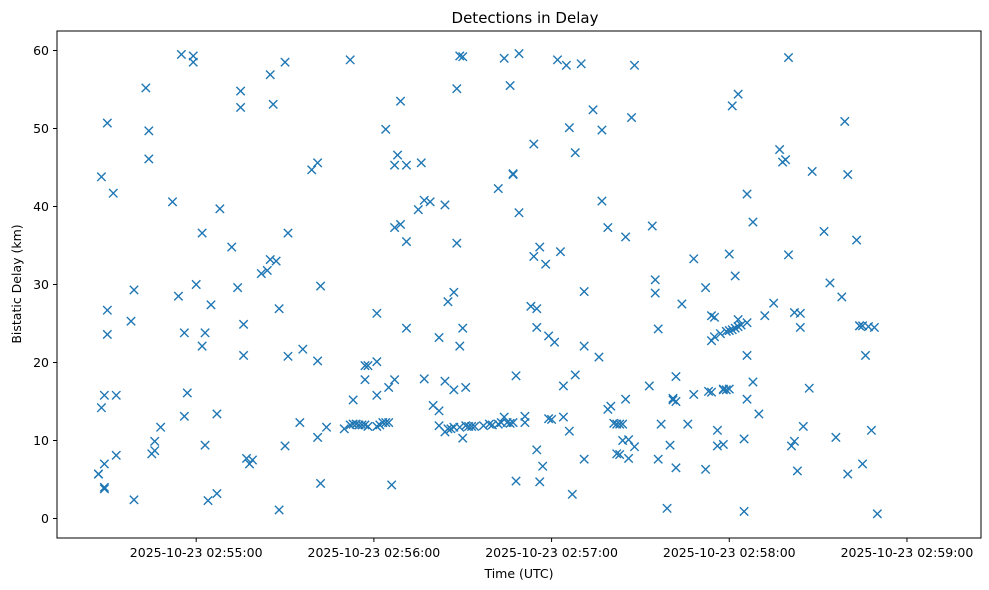  I want to click on y-tick-label: 20, so click(41, 362).